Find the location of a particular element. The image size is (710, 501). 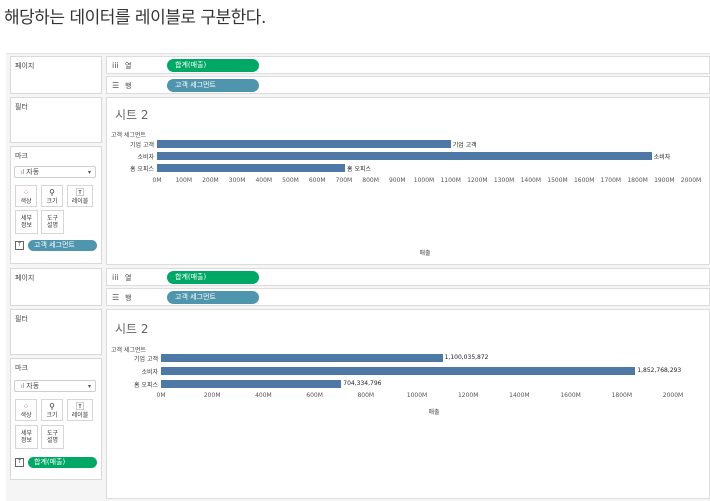

bar-data-label: 홈 오피스 is located at coordinates (359, 169).